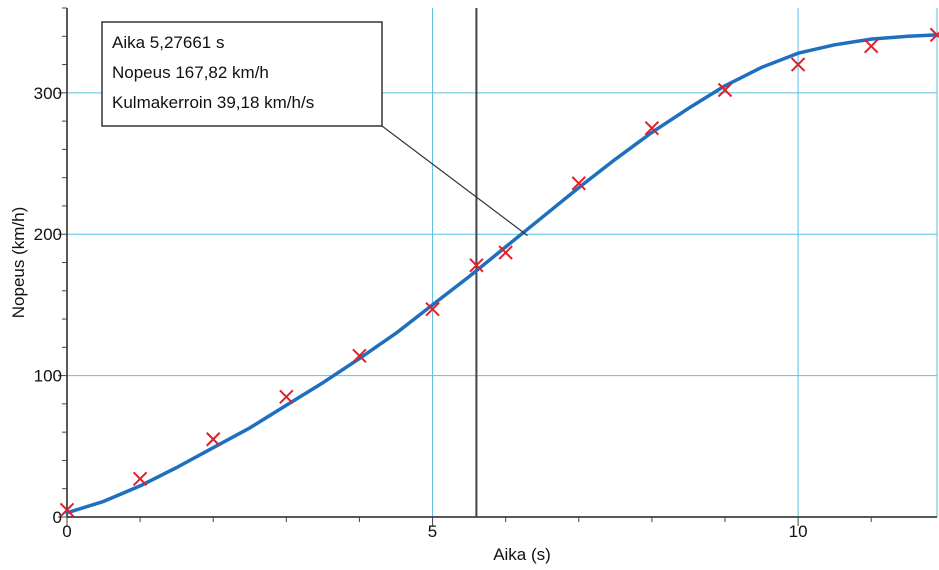 The width and height of the screenshot is (939, 570). What do you see at coordinates (469, 521) in the screenshot?
I see `x-minor-ticks` at bounding box center [469, 521].